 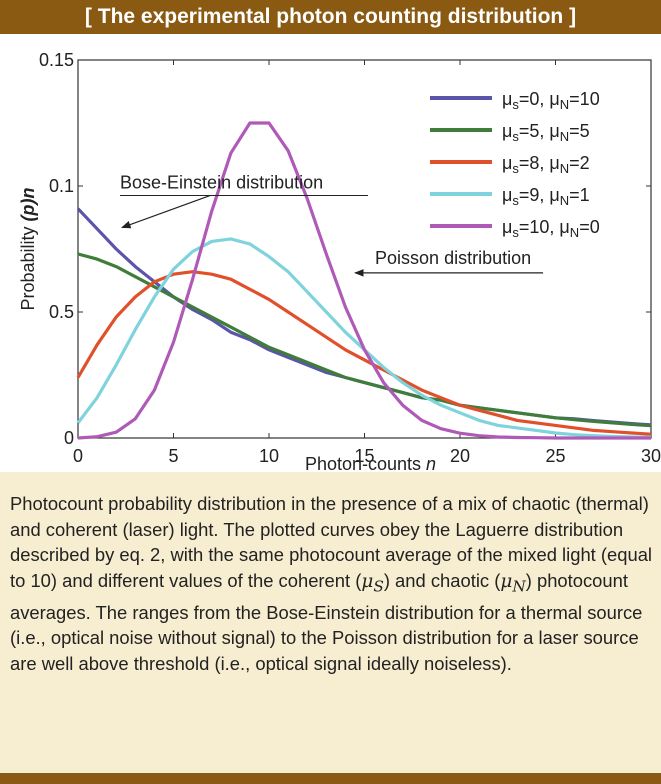 I want to click on legend-label-1: μs=0, μN=10, so click(x=551, y=100).